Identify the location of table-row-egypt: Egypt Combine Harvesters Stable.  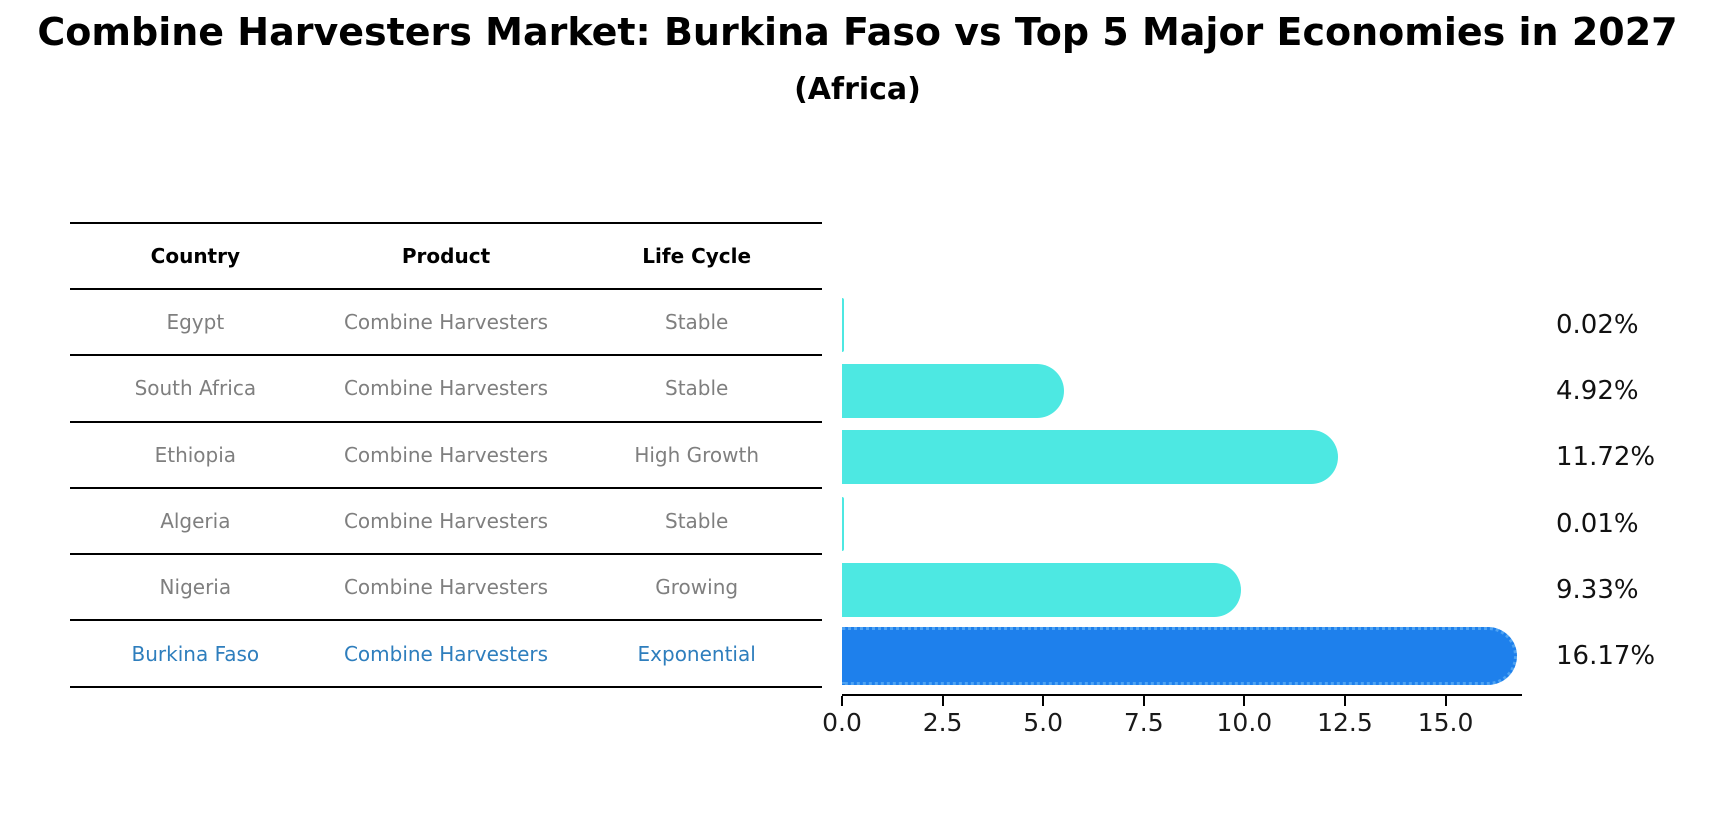
(446, 323).